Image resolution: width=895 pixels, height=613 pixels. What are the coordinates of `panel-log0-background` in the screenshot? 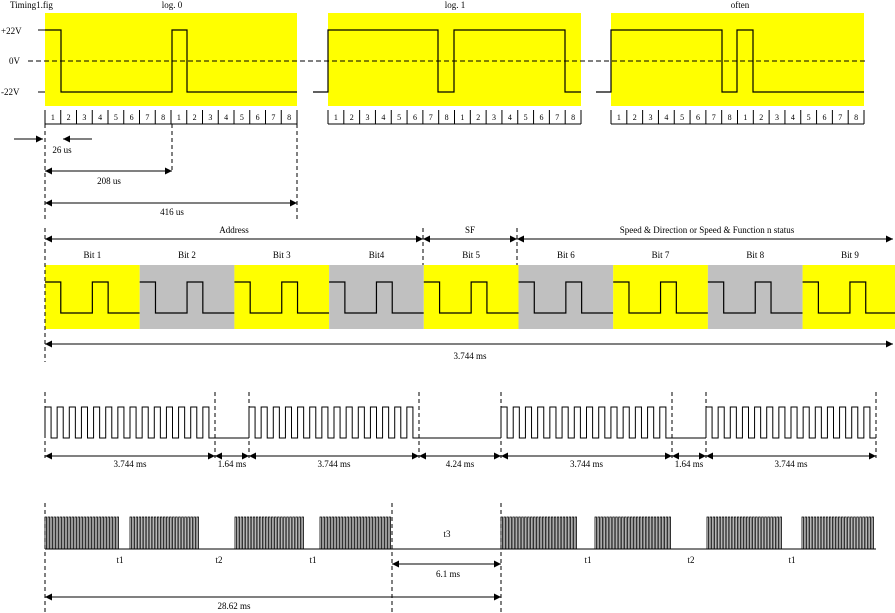 It's located at (171, 59).